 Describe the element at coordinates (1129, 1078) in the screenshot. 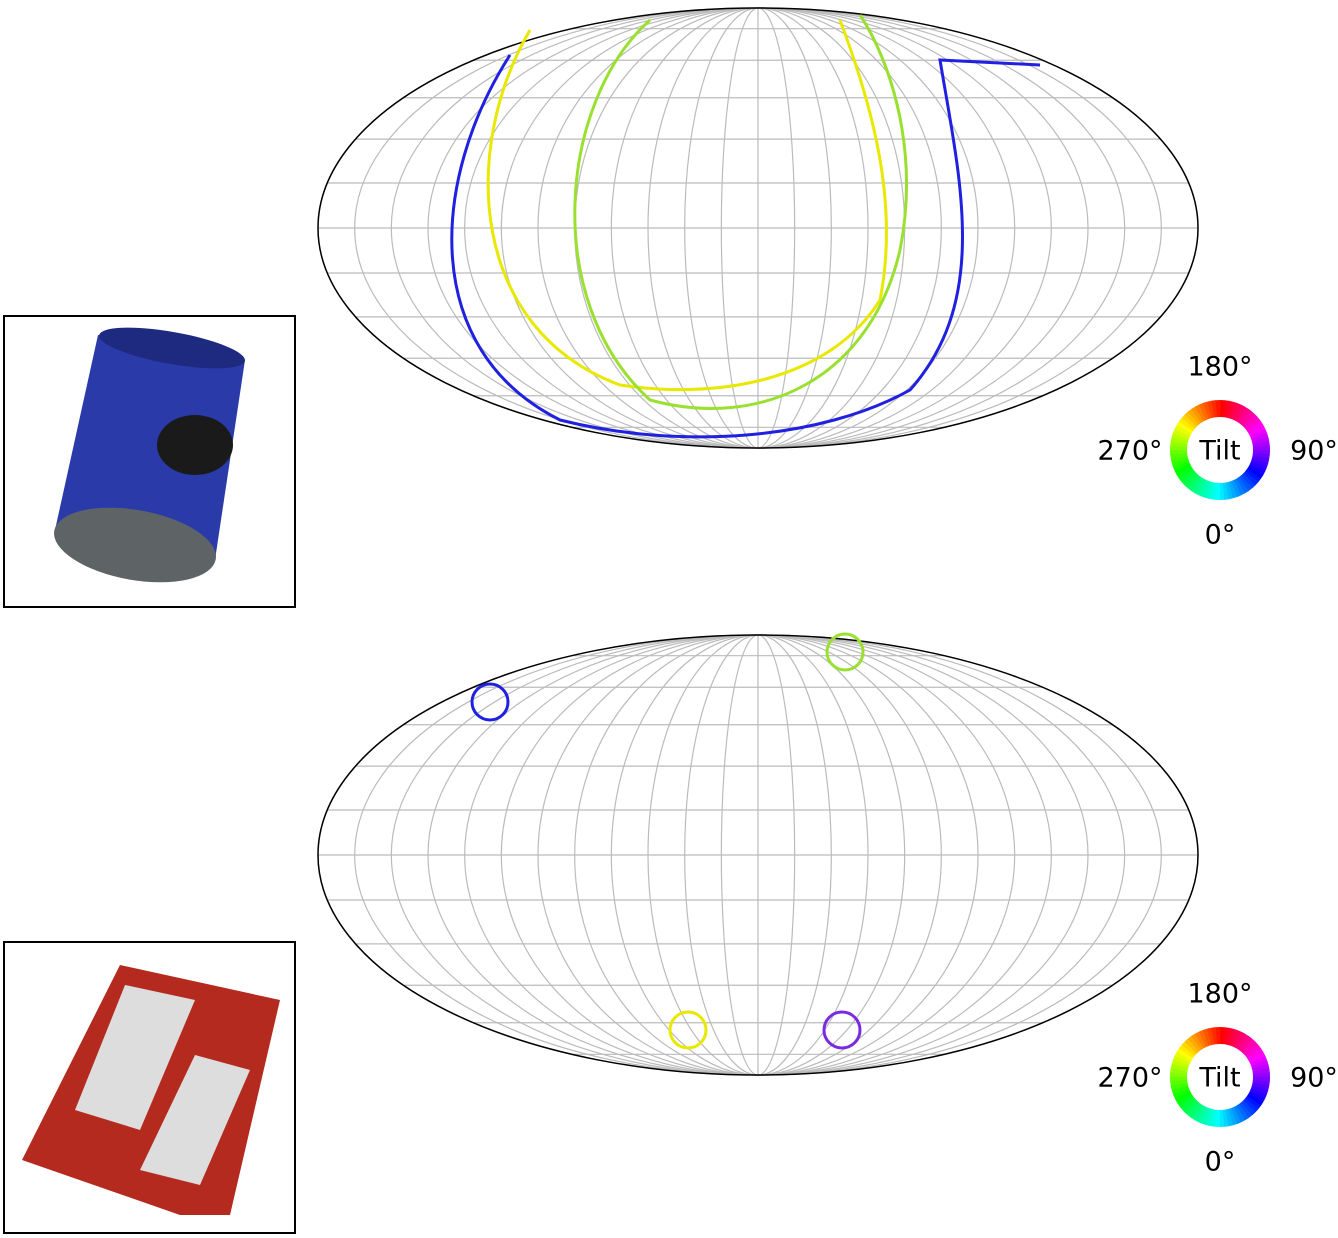

I see `colorwheel-label: 270°` at that location.